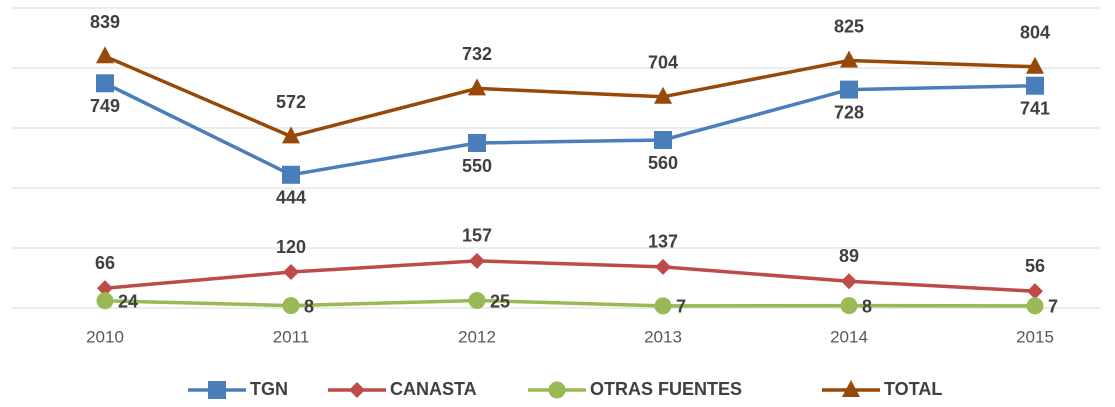  What do you see at coordinates (663, 336) in the screenshot?
I see `x-tick-label: 2013` at bounding box center [663, 336].